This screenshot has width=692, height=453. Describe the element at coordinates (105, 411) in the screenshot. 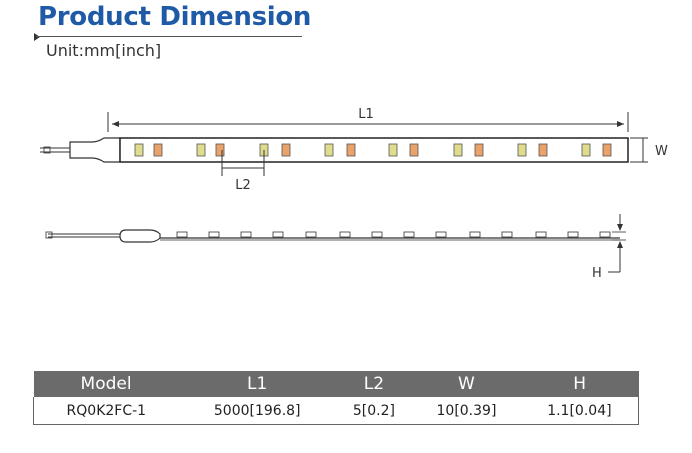

I see `cell-model: RQ0K2FC-1` at that location.